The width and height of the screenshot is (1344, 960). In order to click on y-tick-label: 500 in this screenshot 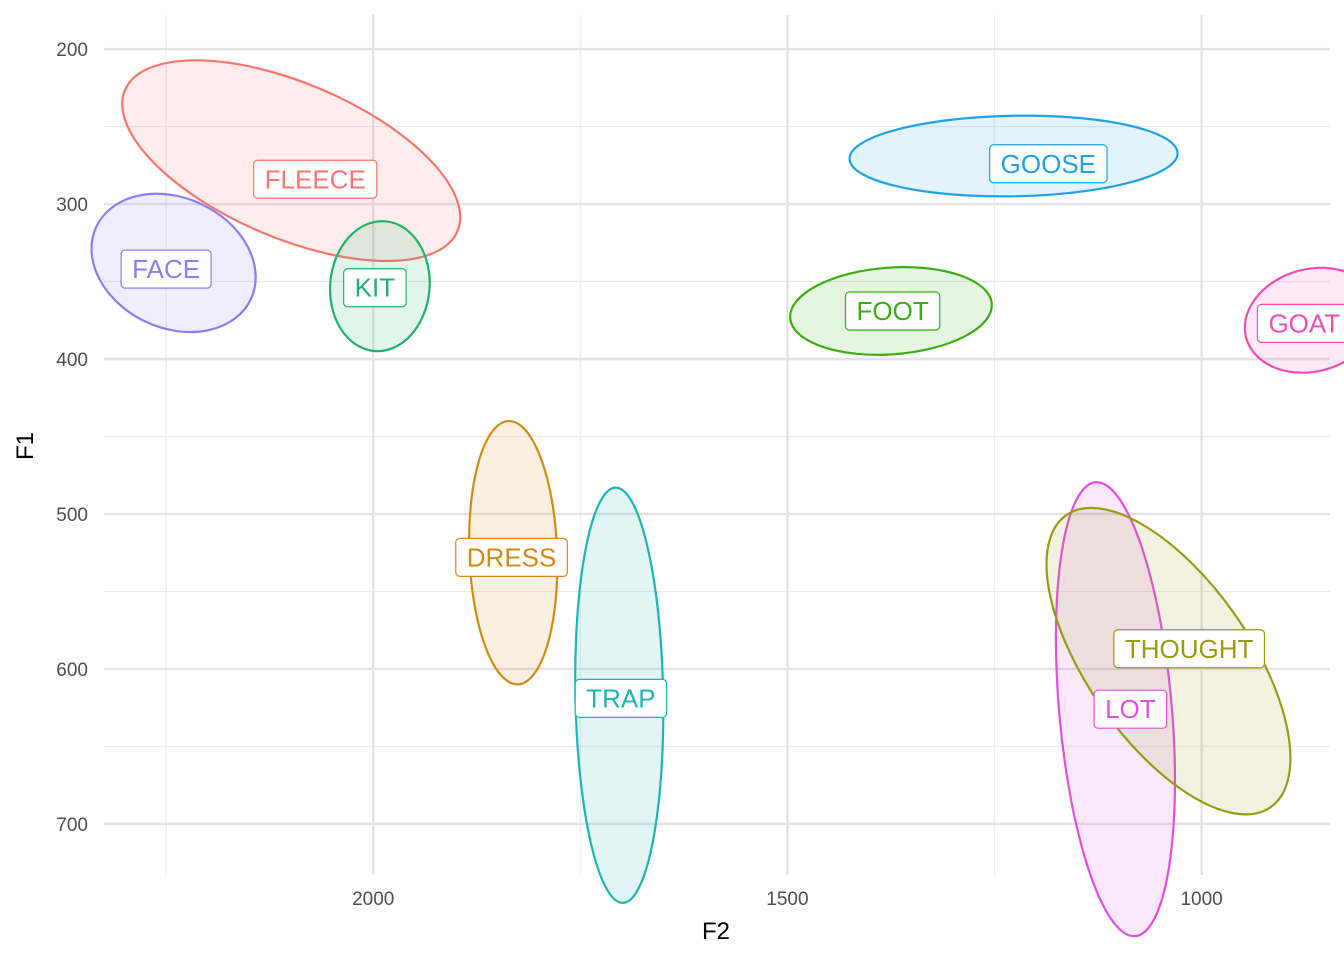, I will do `click(72, 515)`.